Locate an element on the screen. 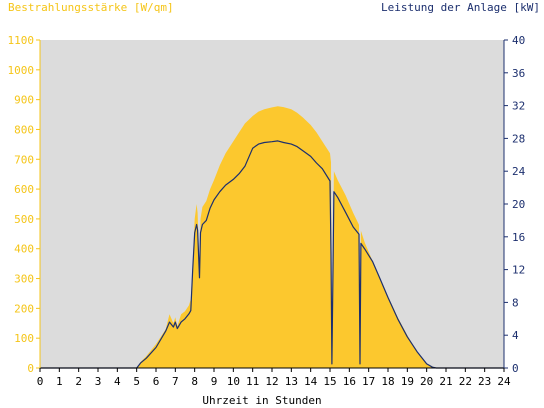 The image size is (544, 408). y-right-tick-label: 20 is located at coordinates (518, 204).